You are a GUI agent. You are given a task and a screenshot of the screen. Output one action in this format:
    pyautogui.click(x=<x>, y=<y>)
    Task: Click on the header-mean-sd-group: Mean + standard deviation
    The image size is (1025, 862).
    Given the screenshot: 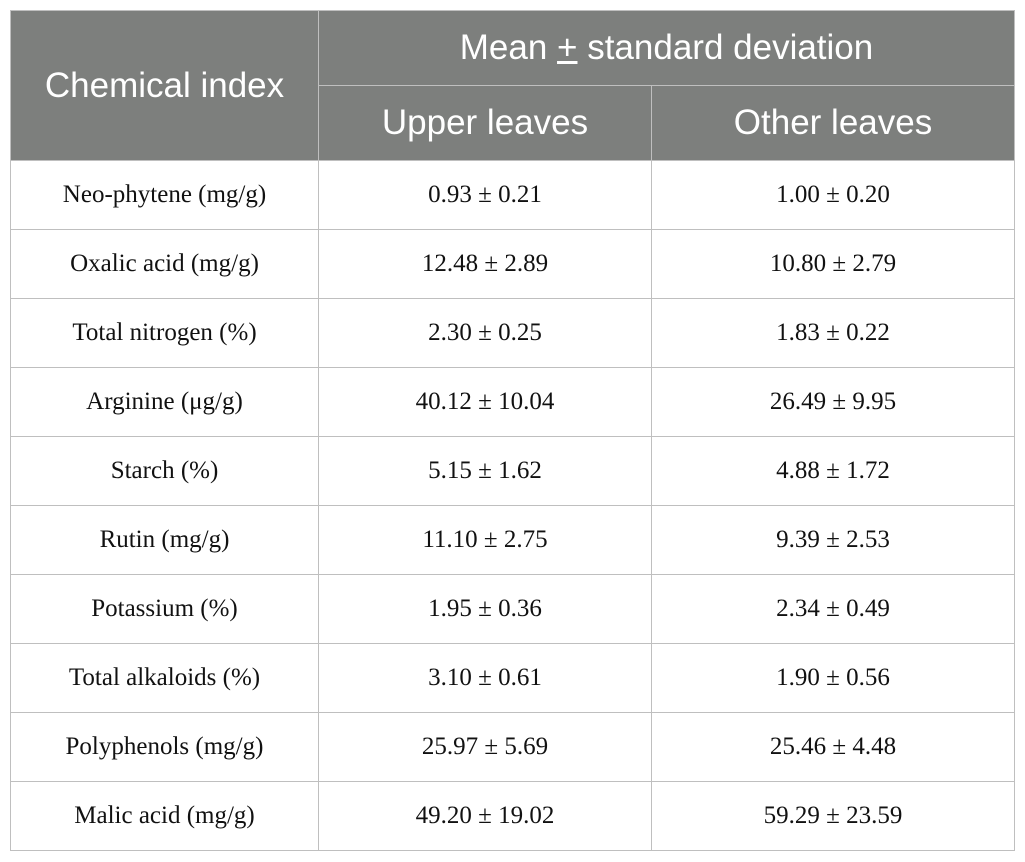 What is the action you would take?
    pyautogui.click(x=666, y=48)
    